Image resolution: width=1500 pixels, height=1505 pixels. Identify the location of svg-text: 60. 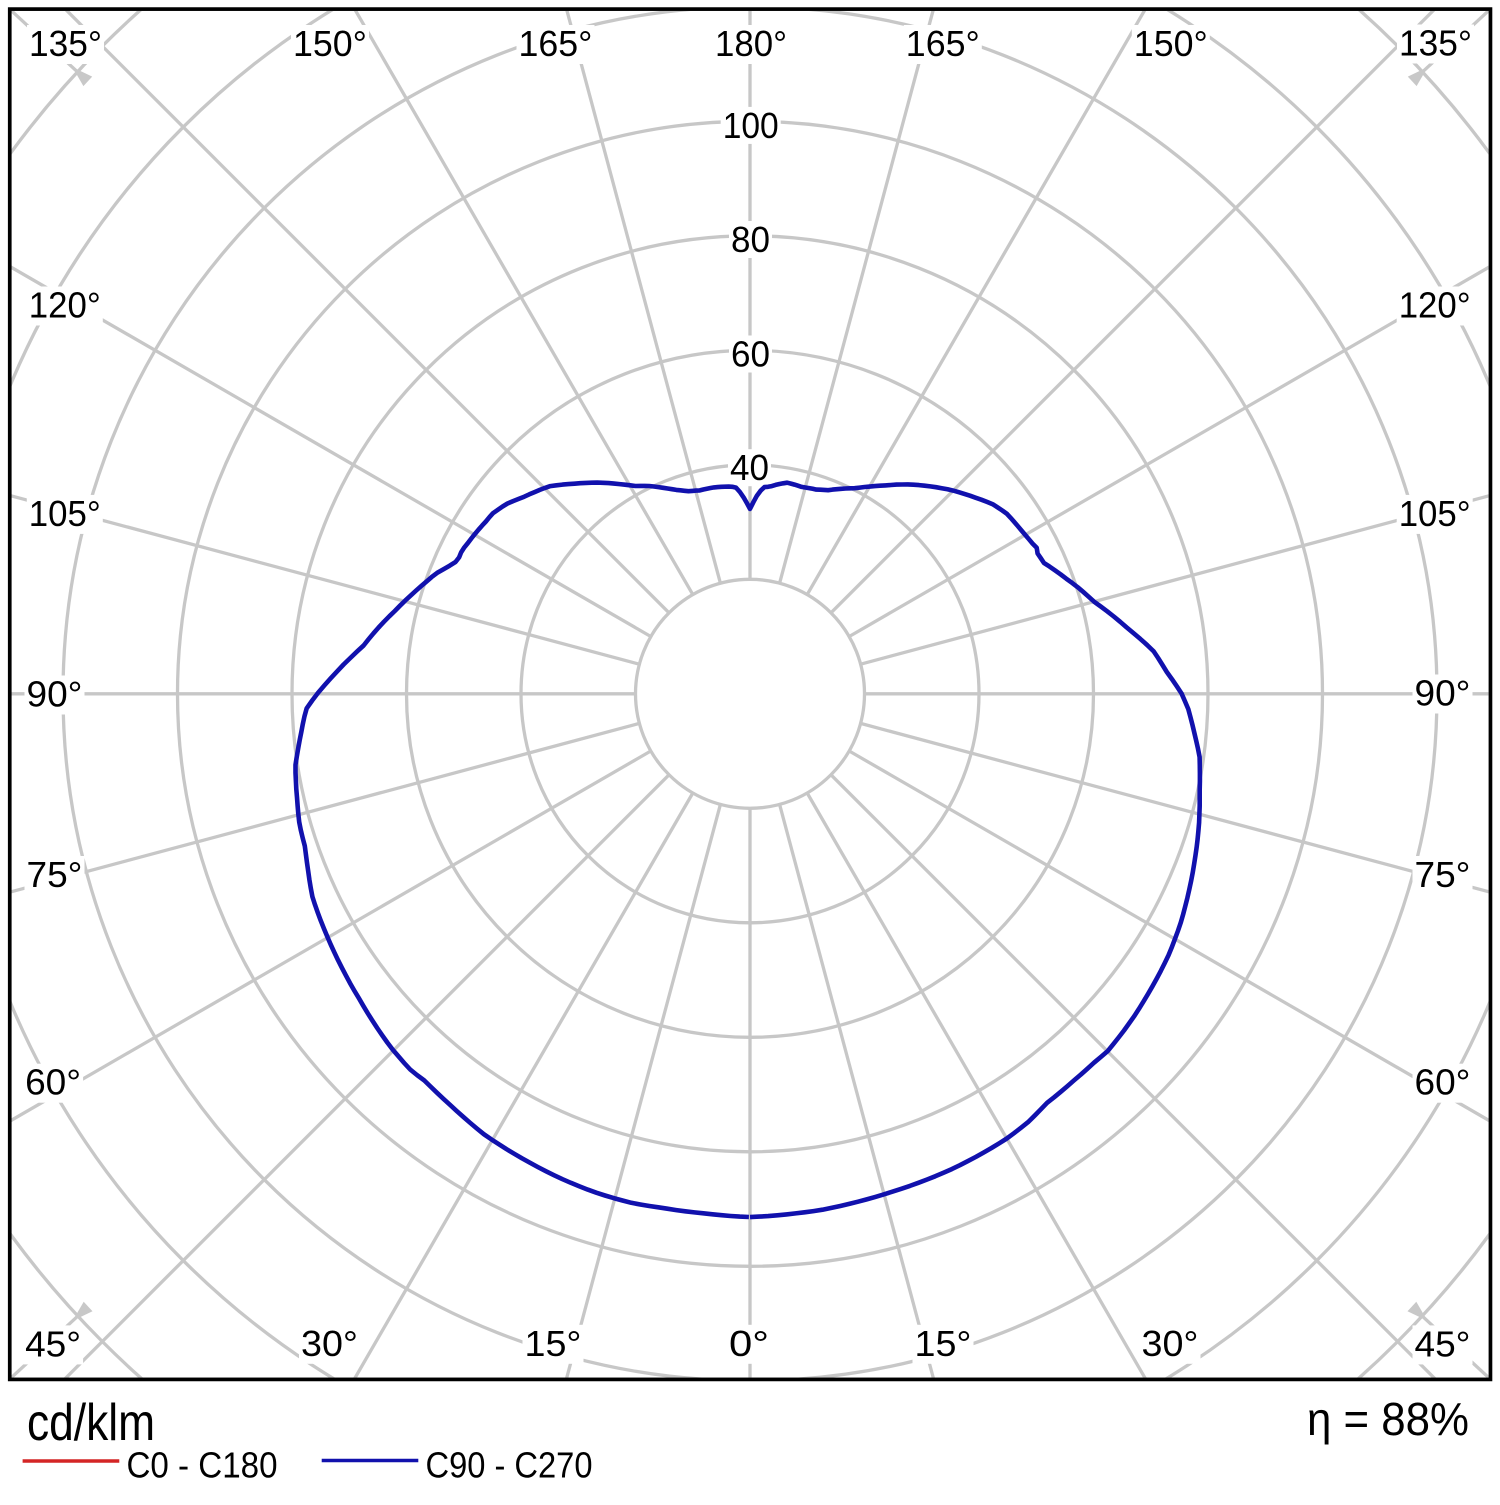
(750, 354).